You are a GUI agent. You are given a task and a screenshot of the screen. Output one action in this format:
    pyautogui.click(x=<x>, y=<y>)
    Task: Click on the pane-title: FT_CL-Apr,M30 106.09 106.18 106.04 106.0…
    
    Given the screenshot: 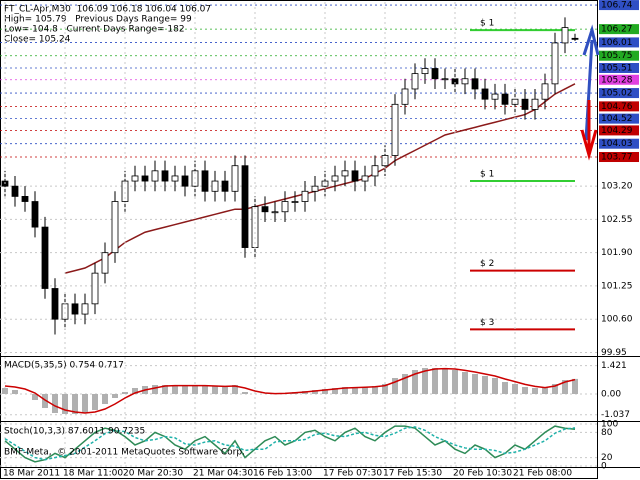 What is the action you would take?
    pyautogui.click(x=107, y=10)
    